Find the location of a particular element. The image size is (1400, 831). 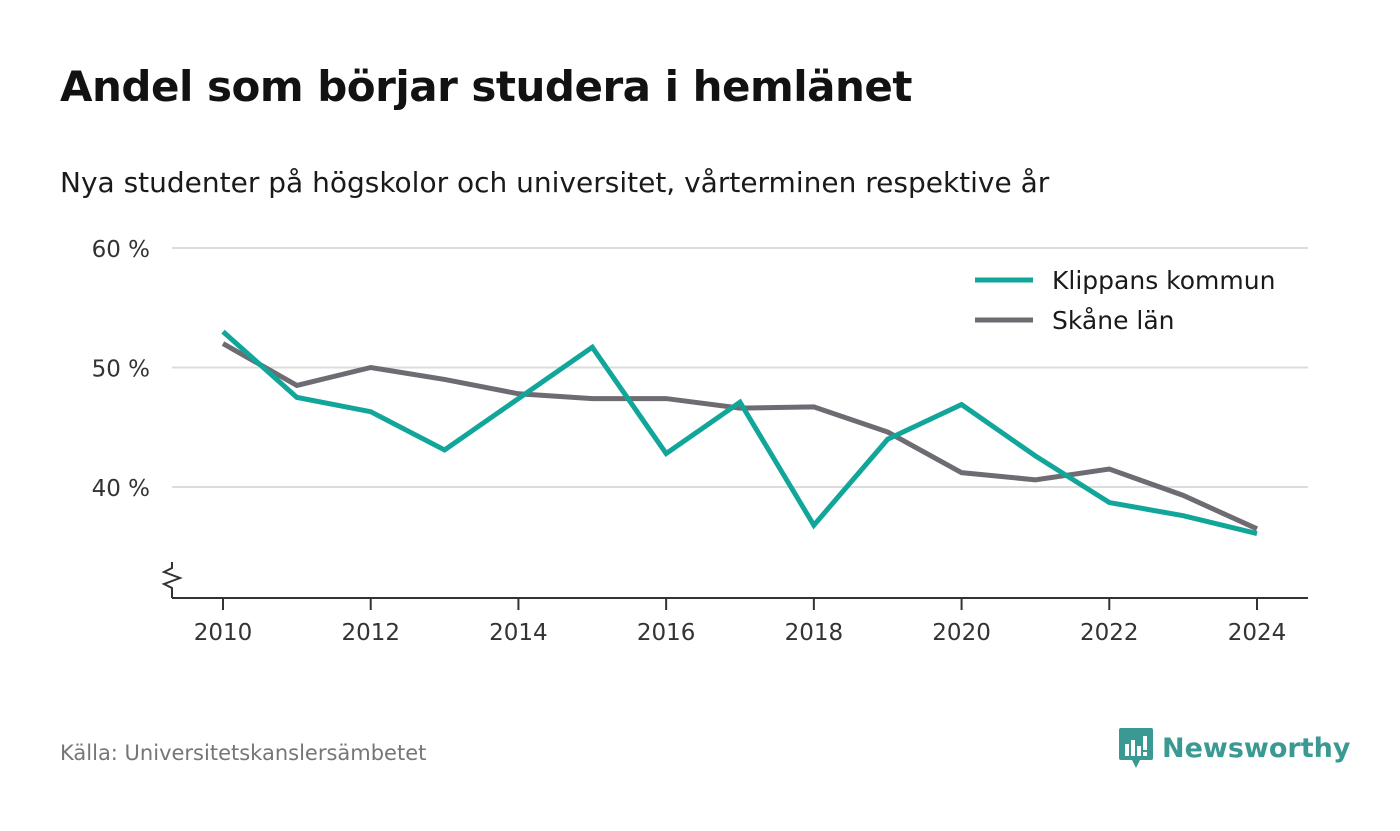

x-tick-label: 2016 is located at coordinates (666, 633).